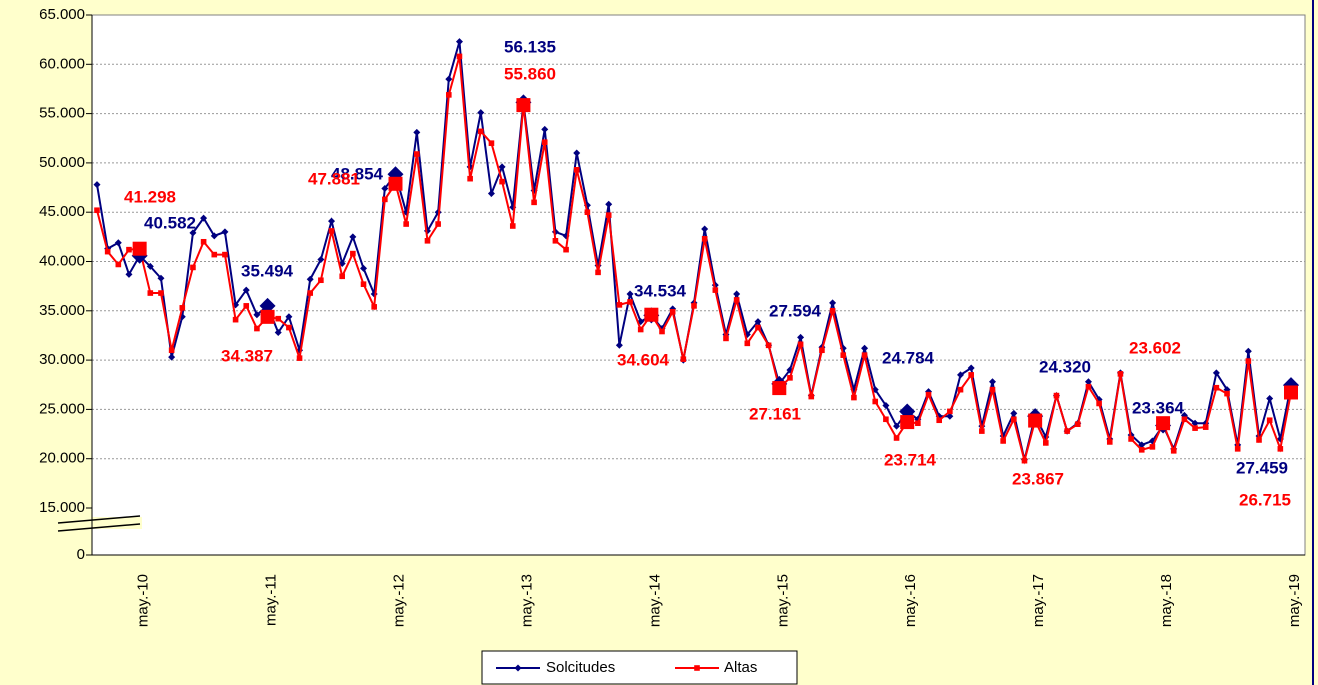  I want to click on data-label: 48.854, so click(357, 173).